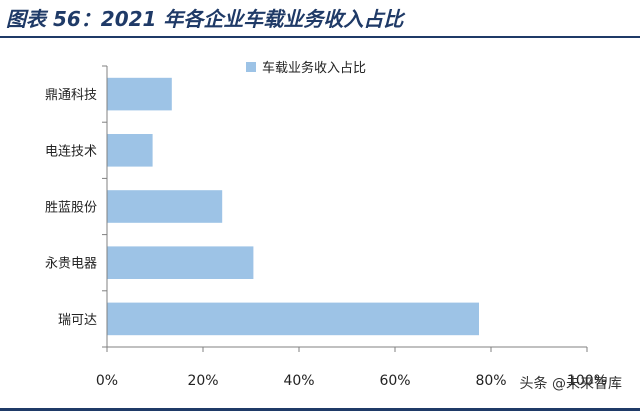 This screenshot has height=411, width=640. Describe the element at coordinates (71, 208) in the screenshot. I see `category-label: 胜蓝股份` at that location.